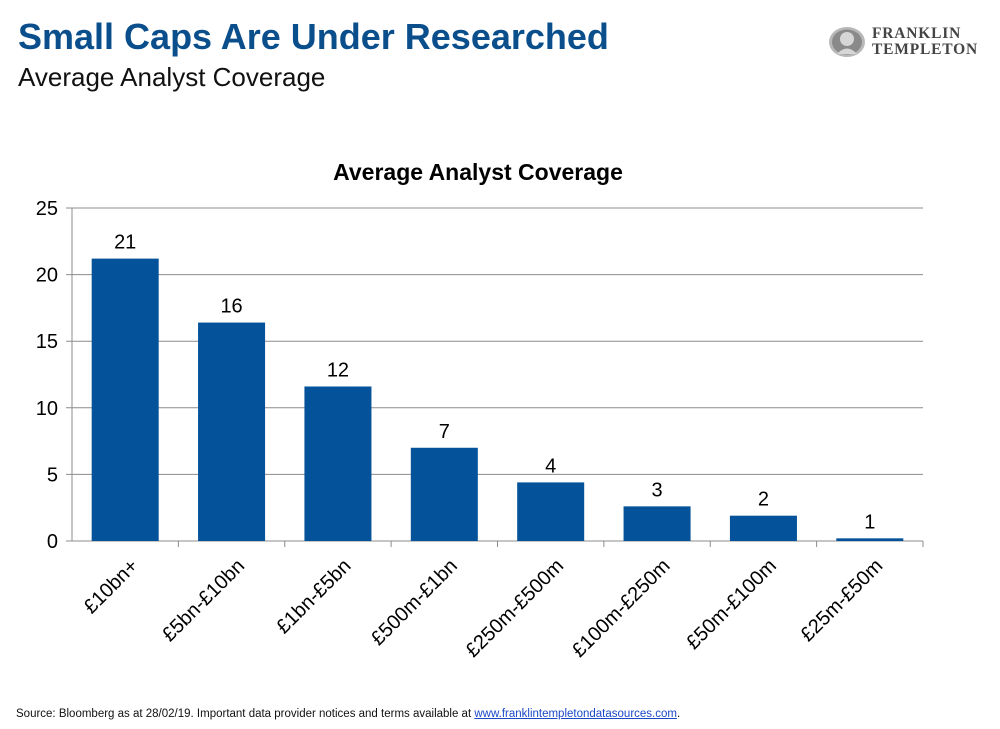 The image size is (1000, 729). I want to click on y-tick-label: 0, so click(52, 542).